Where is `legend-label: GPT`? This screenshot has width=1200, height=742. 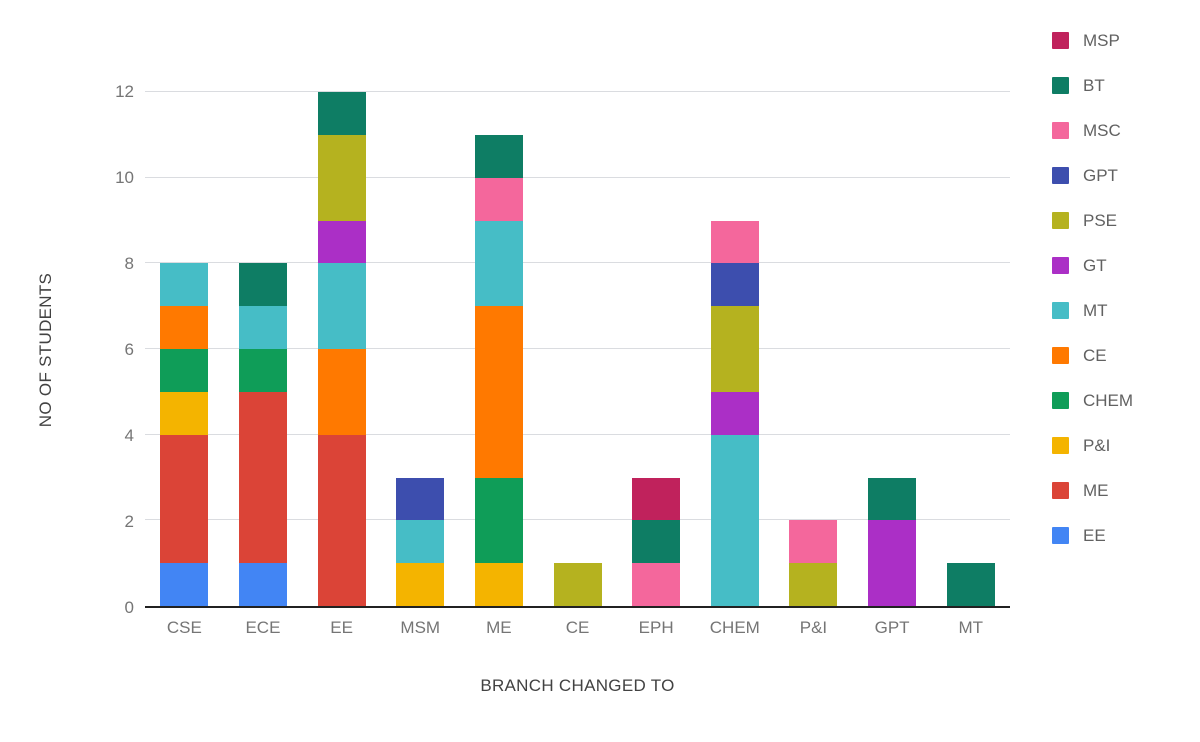 legend-label: GPT is located at coordinates (1100, 175).